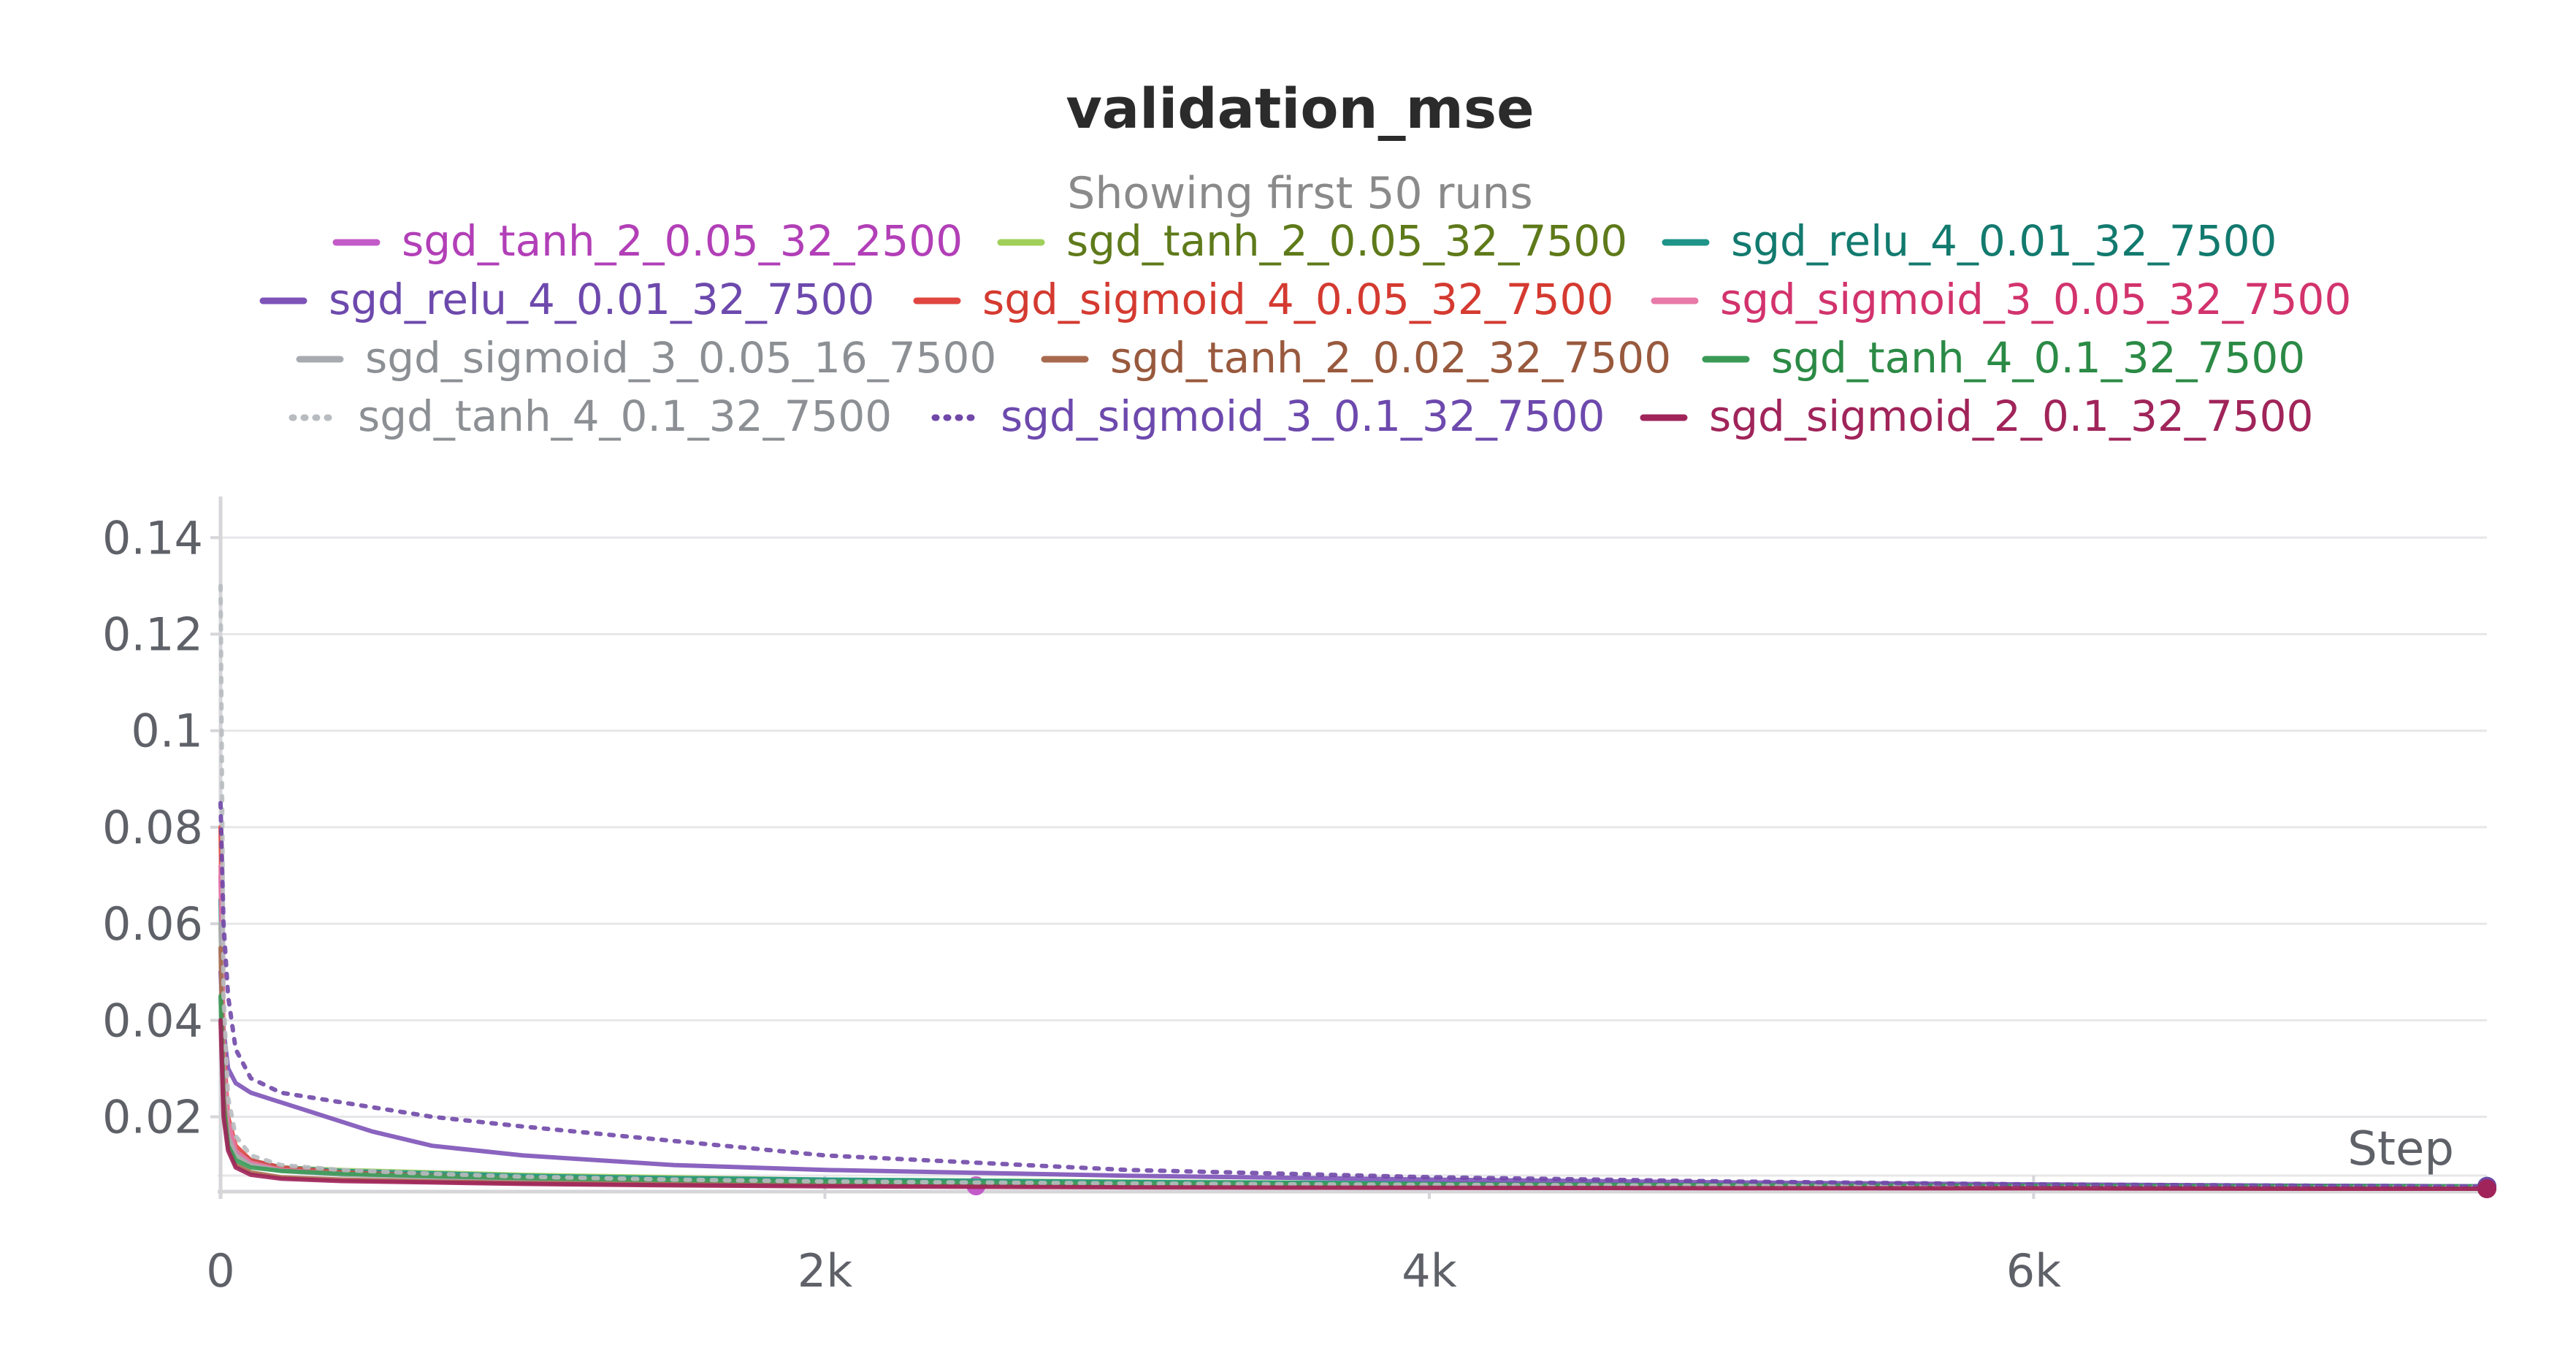  Describe the element at coordinates (220, 1271) in the screenshot. I see `x-tick-label: 0` at that location.